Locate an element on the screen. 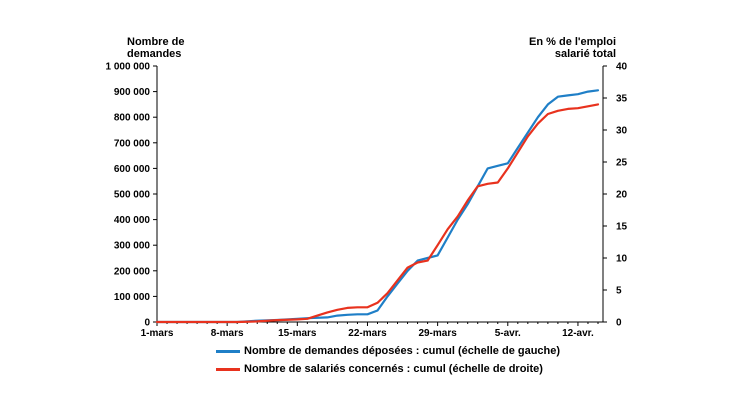 Image resolution: width=730 pixels, height=410 pixels. y-right-tick-label: 20 is located at coordinates (622, 195).